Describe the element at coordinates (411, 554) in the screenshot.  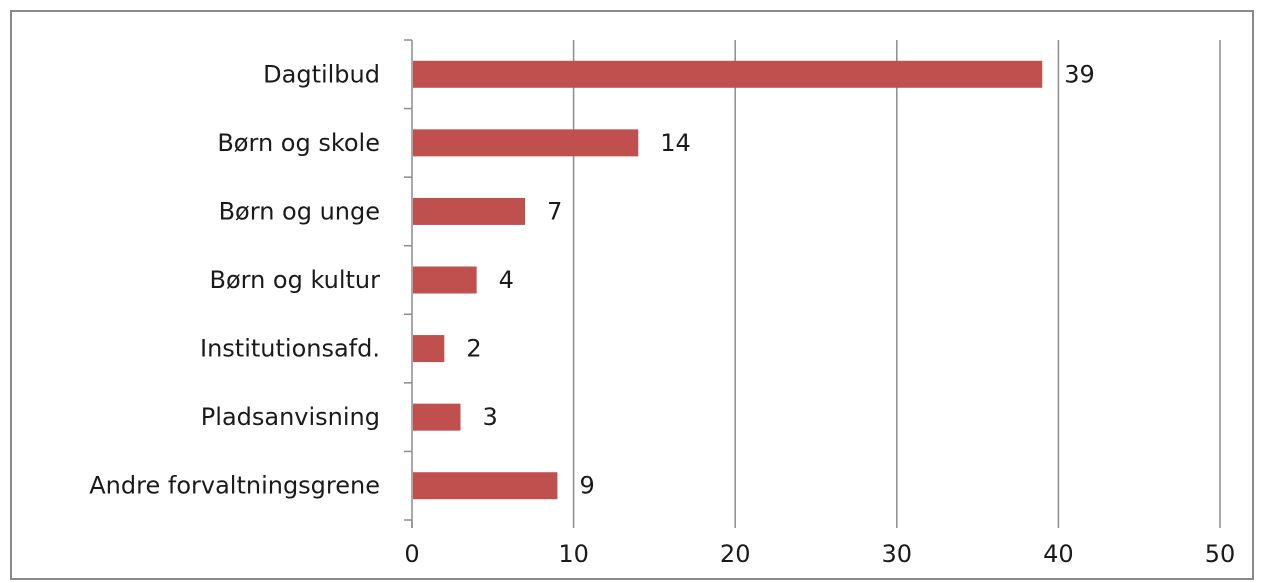
I see `x-tick-label: 0` at that location.